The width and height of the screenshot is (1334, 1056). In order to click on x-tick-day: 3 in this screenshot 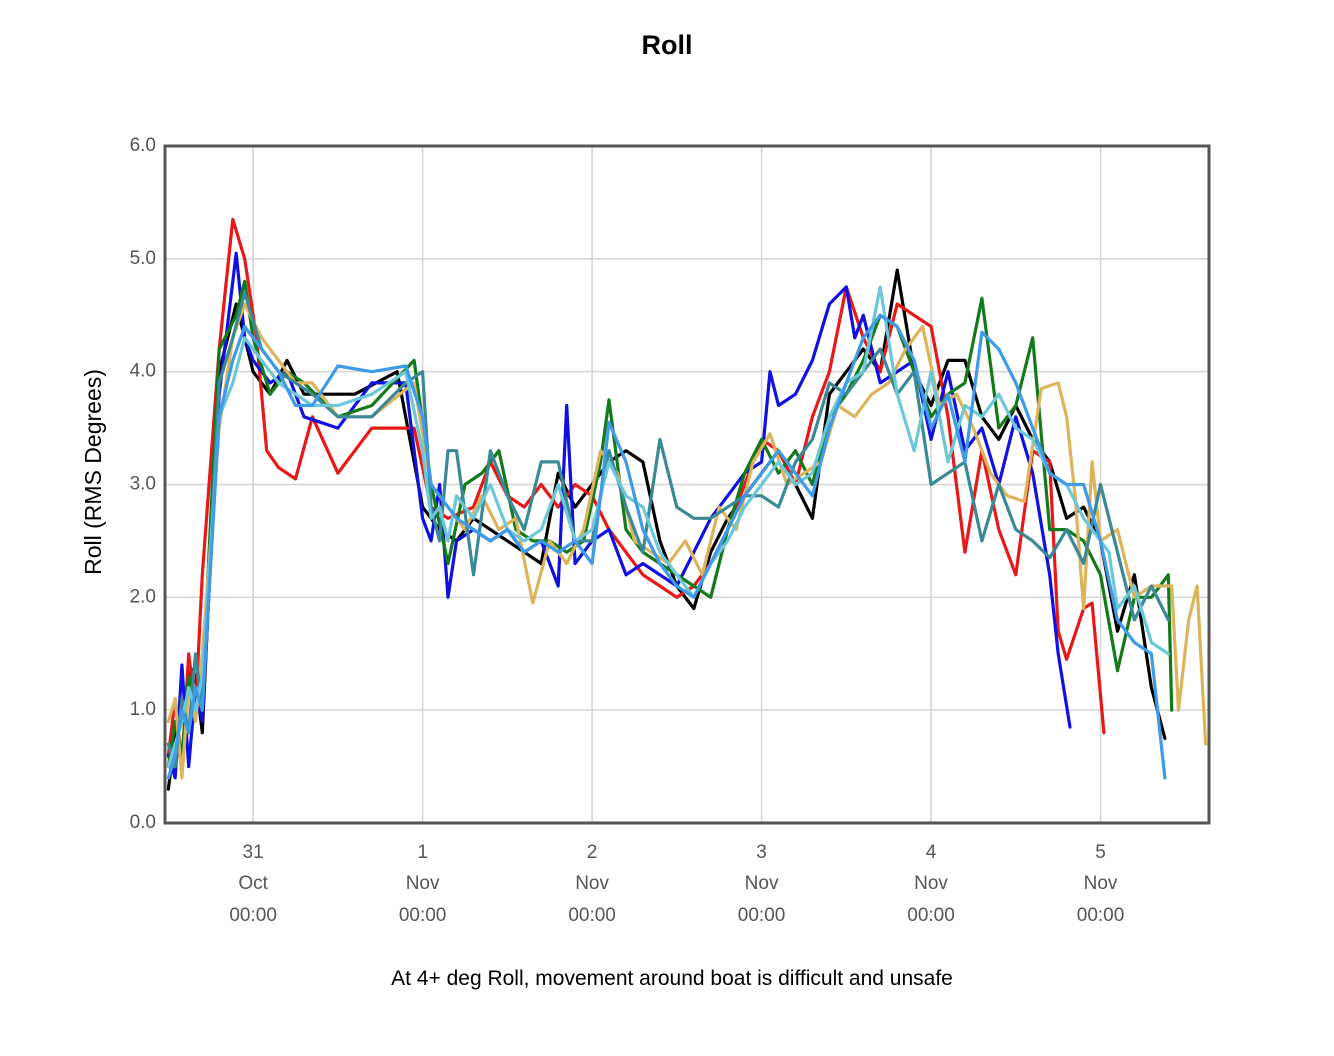, I will do `click(761, 852)`.